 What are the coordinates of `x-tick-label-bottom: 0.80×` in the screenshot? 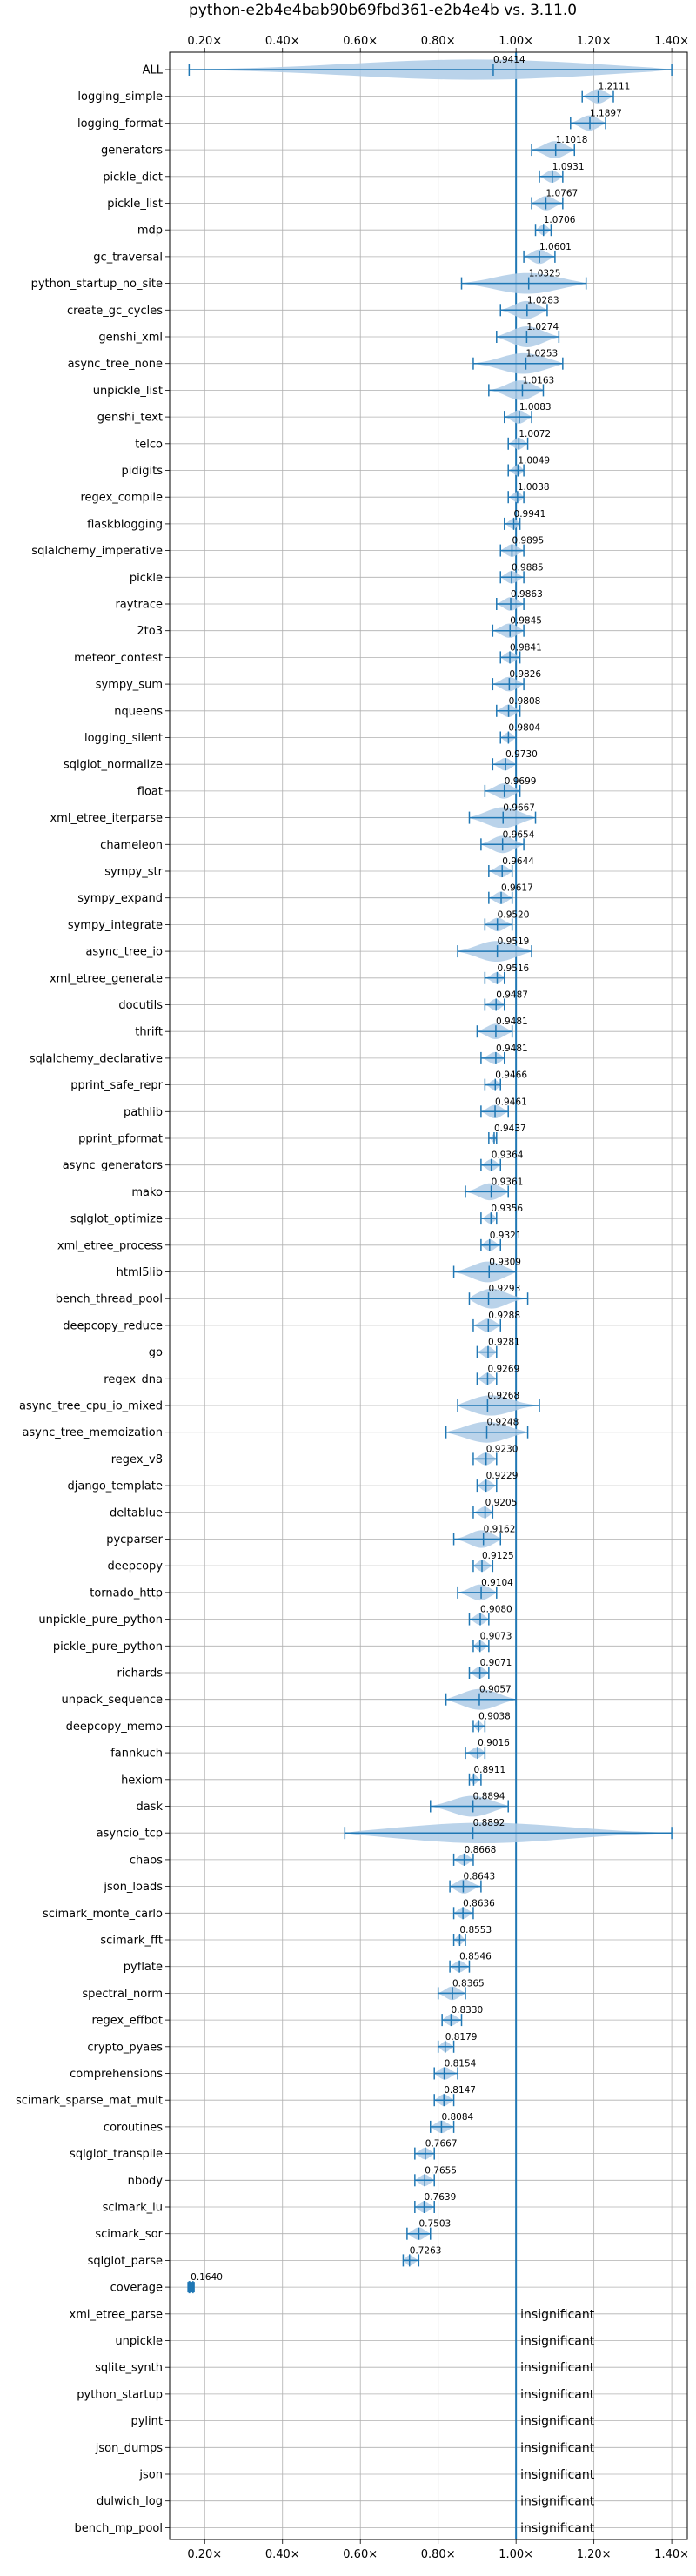 It's located at (438, 2554).